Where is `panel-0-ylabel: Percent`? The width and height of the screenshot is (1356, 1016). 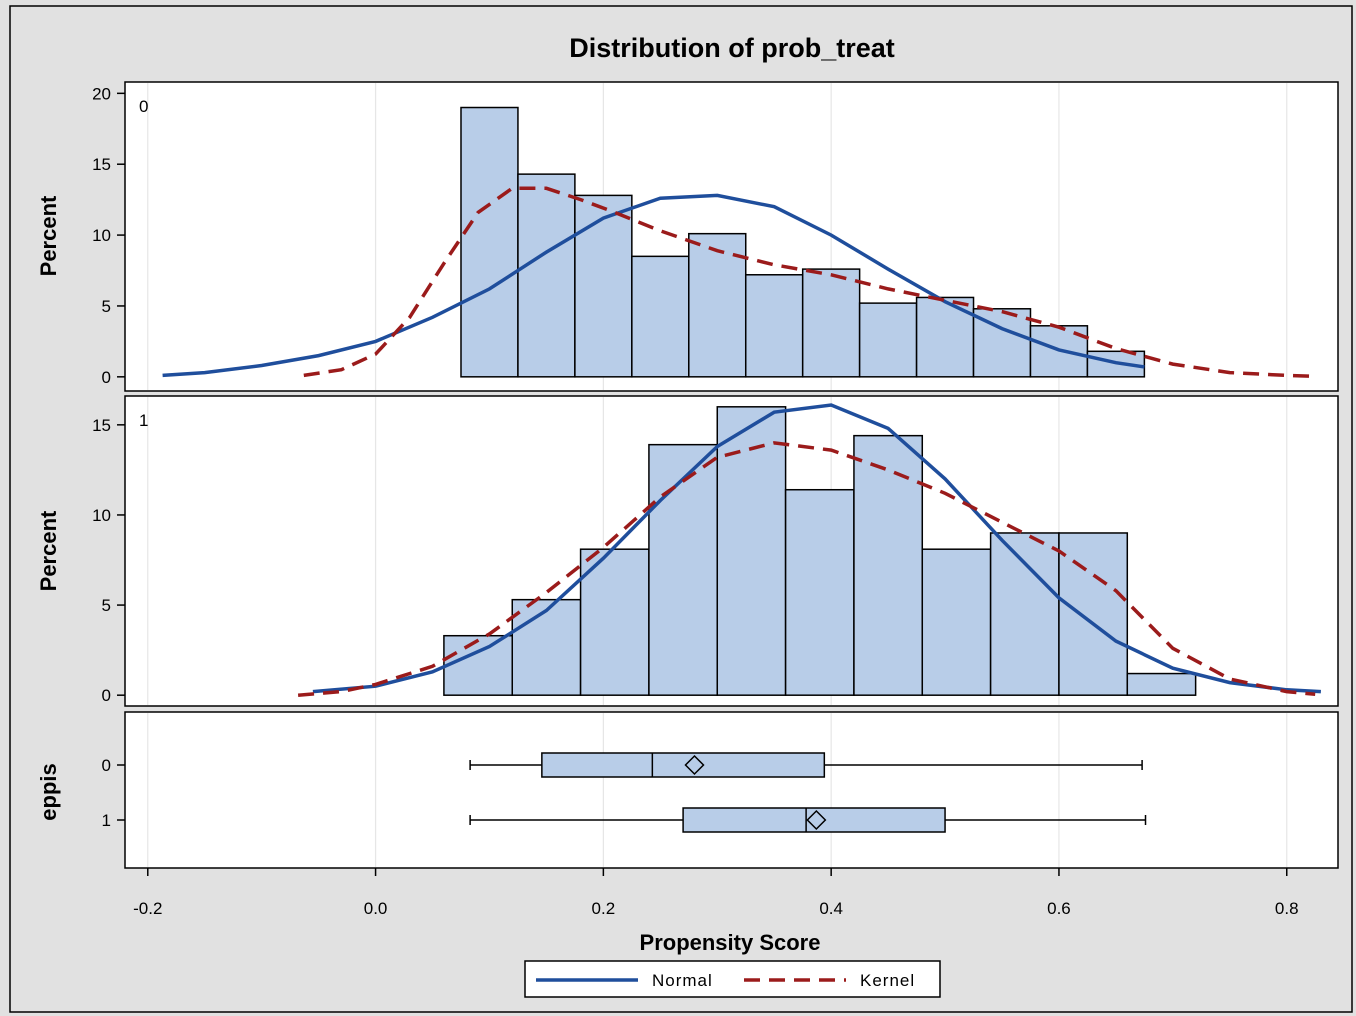 panel-0-ylabel: Percent is located at coordinates (48, 235).